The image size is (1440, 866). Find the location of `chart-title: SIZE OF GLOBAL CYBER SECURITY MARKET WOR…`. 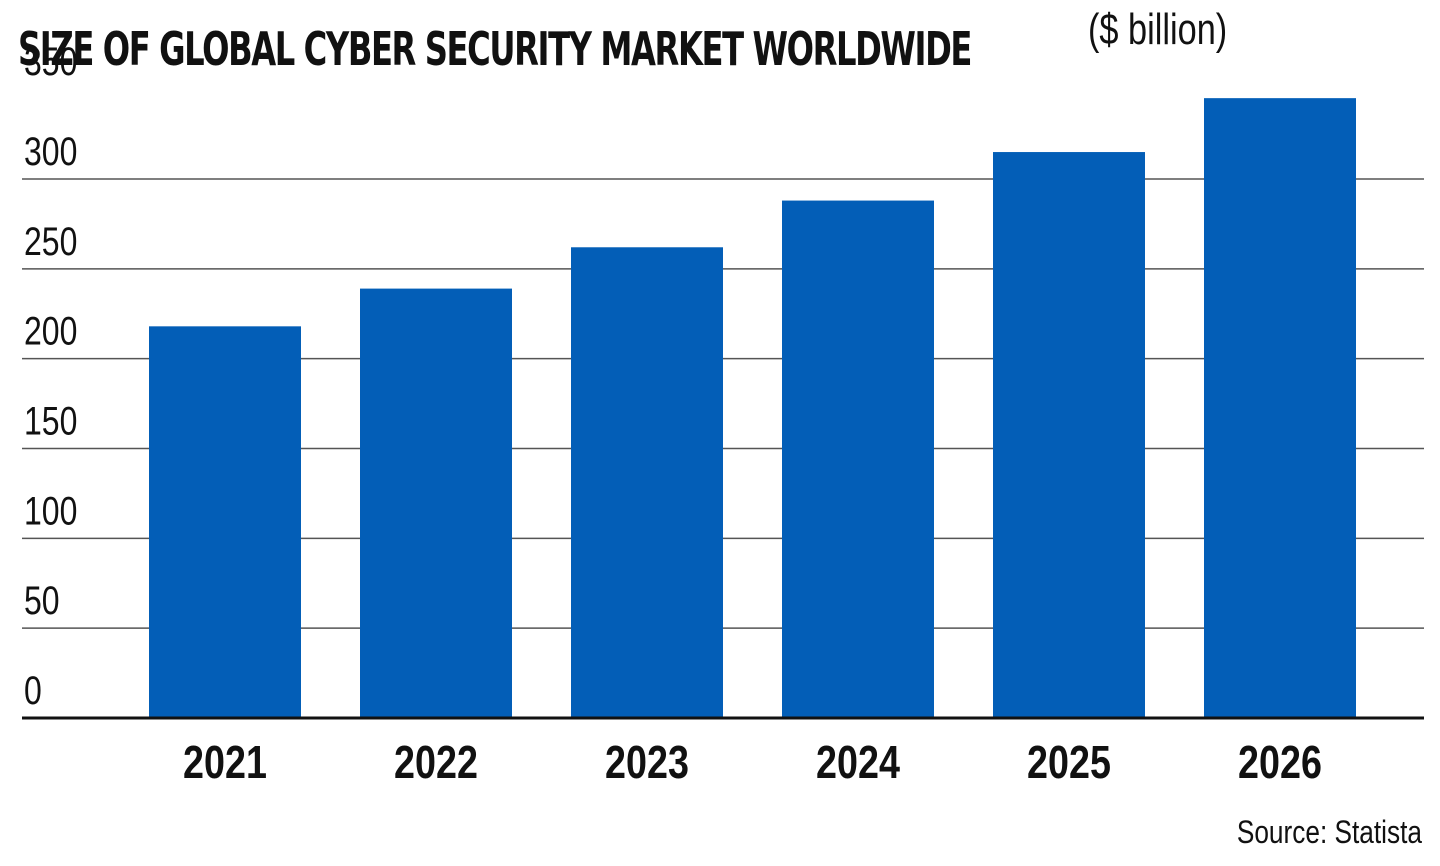

chart-title: SIZE OF GLOBAL CYBER SECURITY MARKET WOR… is located at coordinates (495, 49).